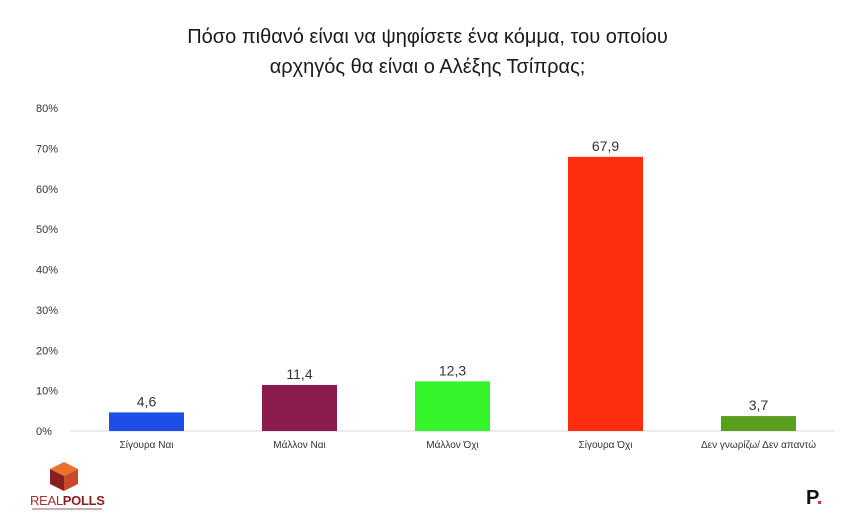 The image size is (855, 513). What do you see at coordinates (299, 445) in the screenshot?
I see `x-tick-label: Μάλλον Ναι` at bounding box center [299, 445].